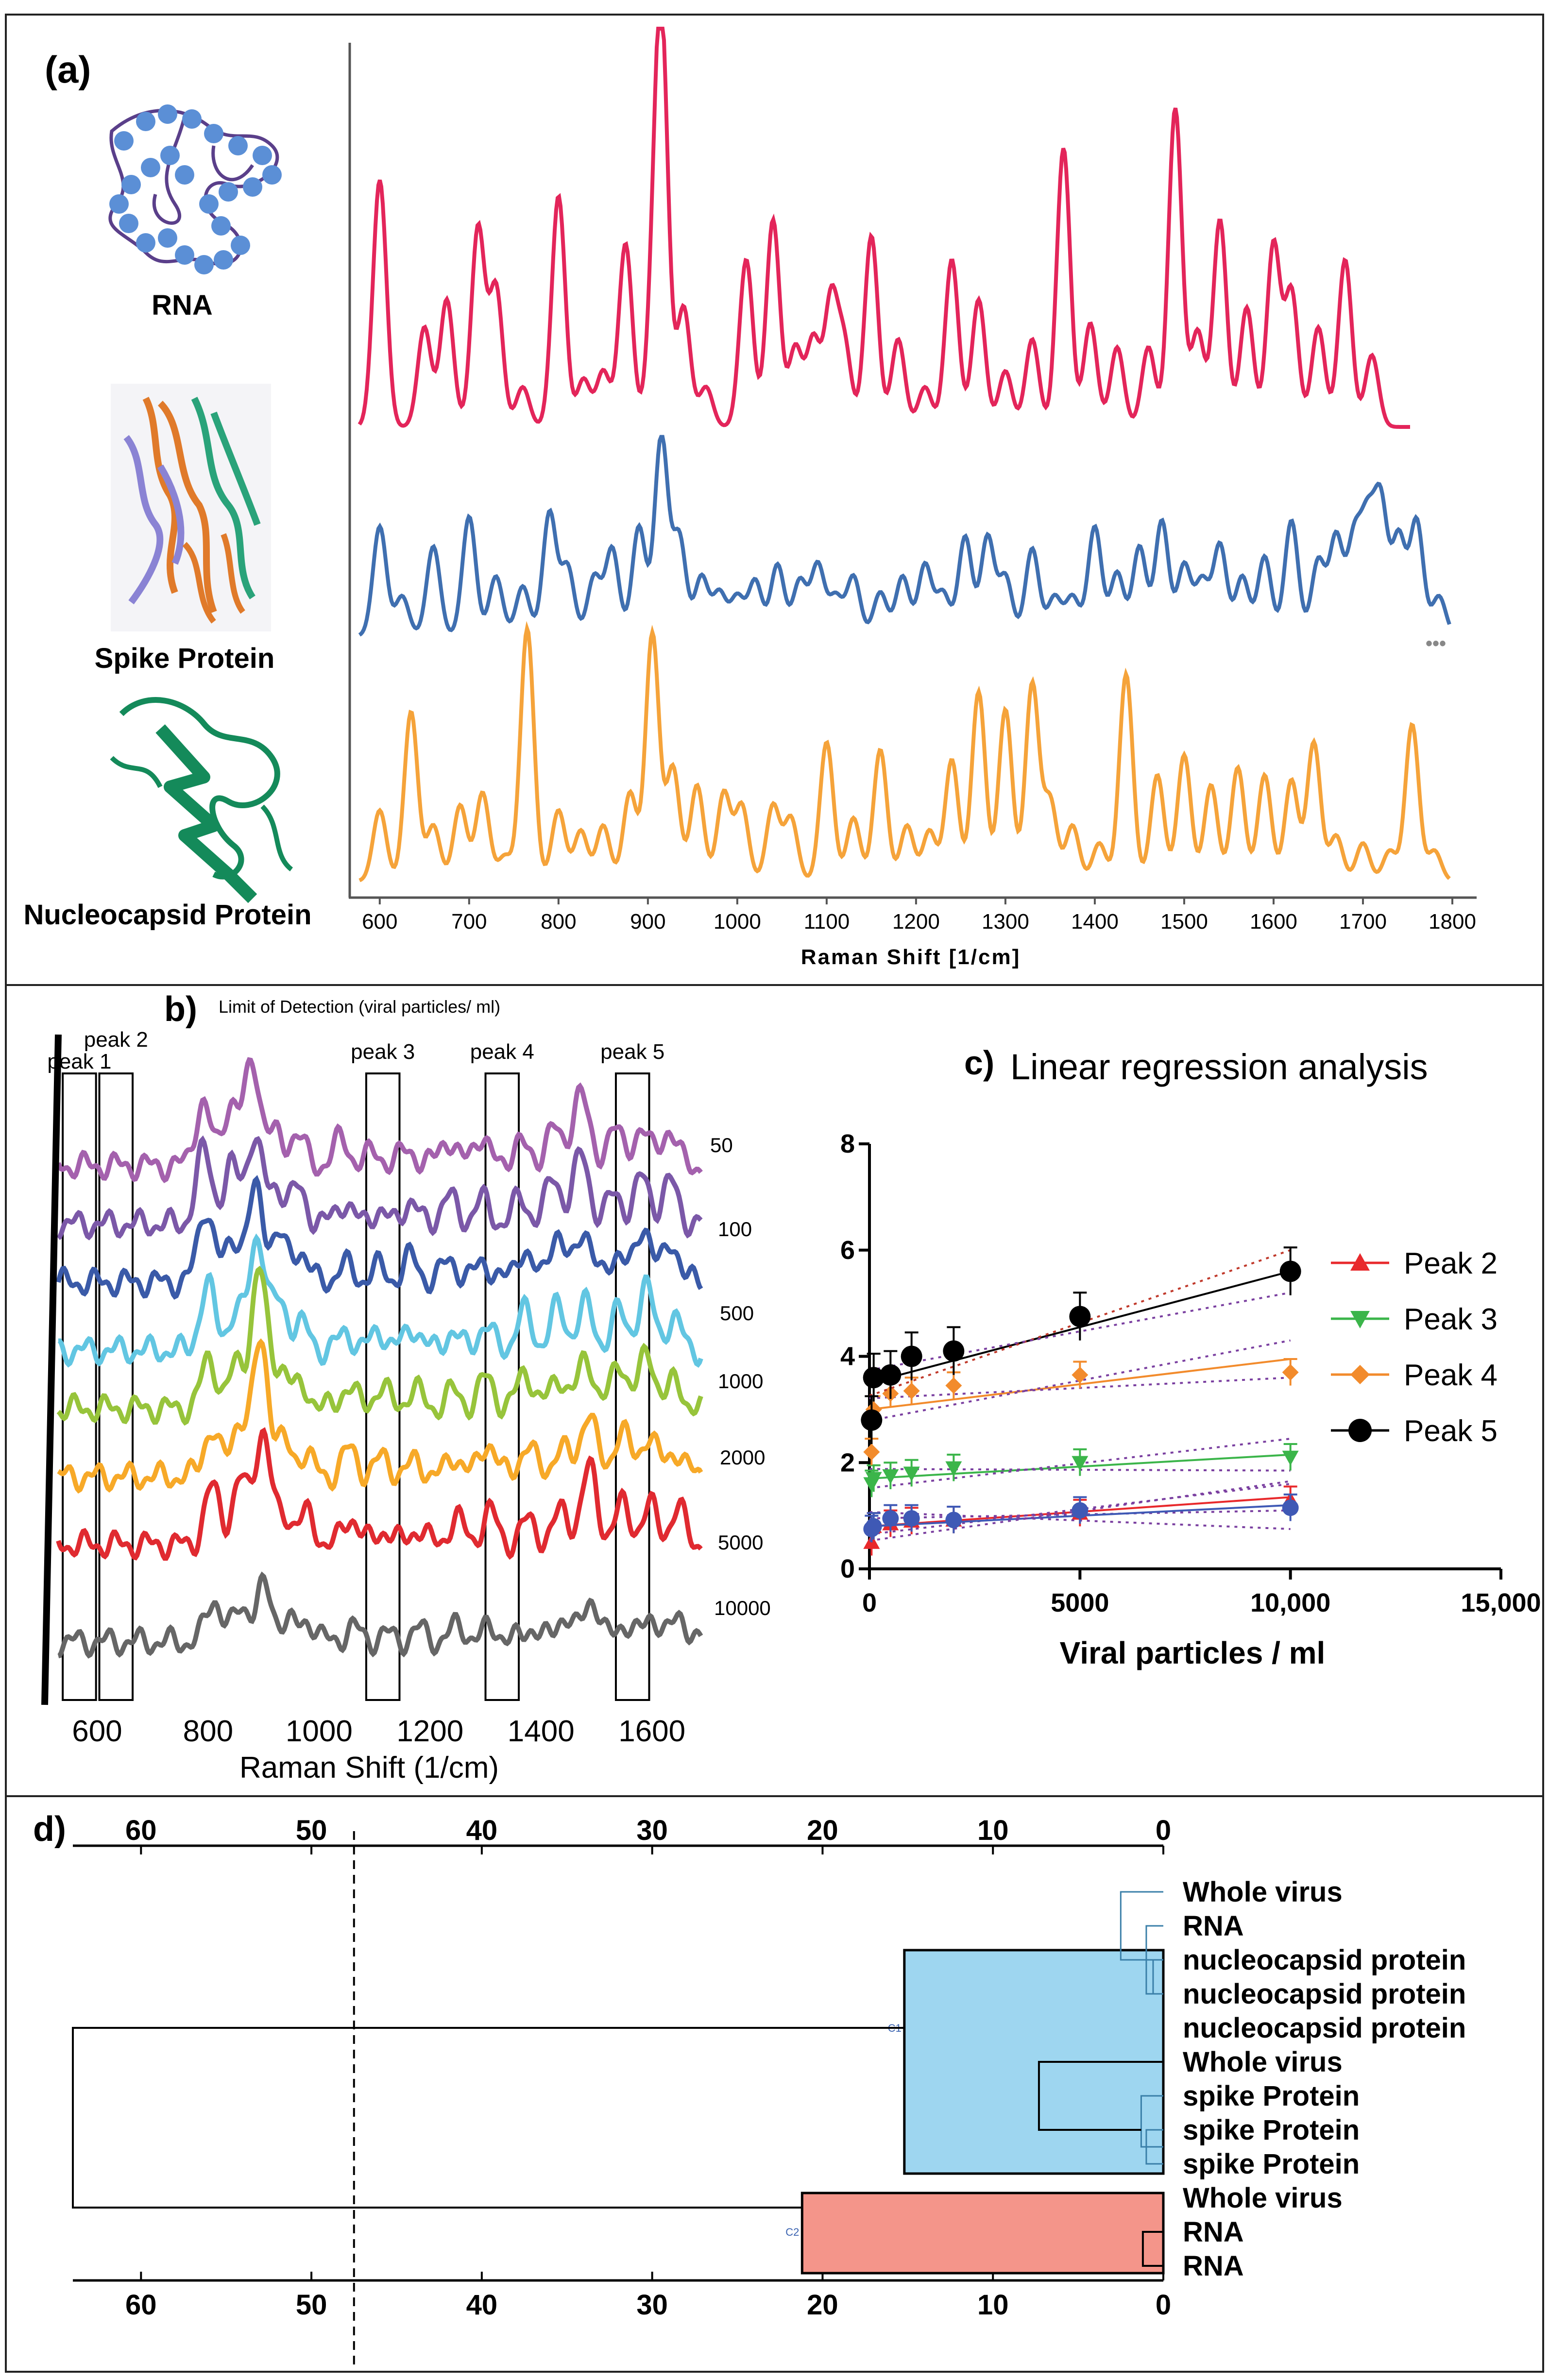  What do you see at coordinates (1451, 1431) in the screenshot?
I see `legend-label-peak-5: Peak 5` at bounding box center [1451, 1431].